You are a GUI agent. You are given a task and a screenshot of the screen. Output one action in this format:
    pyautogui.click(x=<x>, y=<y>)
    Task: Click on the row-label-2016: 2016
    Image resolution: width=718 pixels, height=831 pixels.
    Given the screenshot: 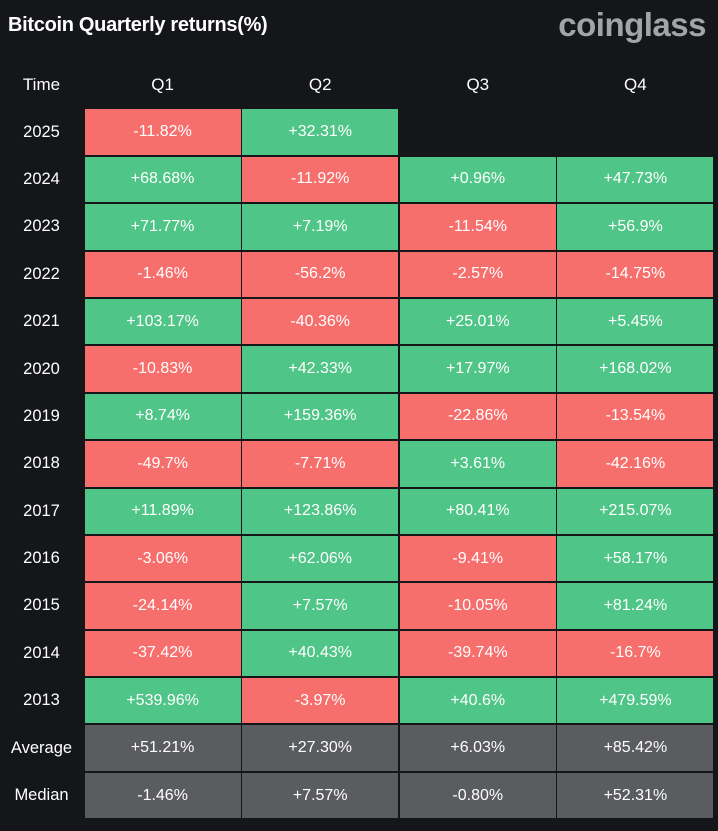 What is the action you would take?
    pyautogui.click(x=41, y=558)
    